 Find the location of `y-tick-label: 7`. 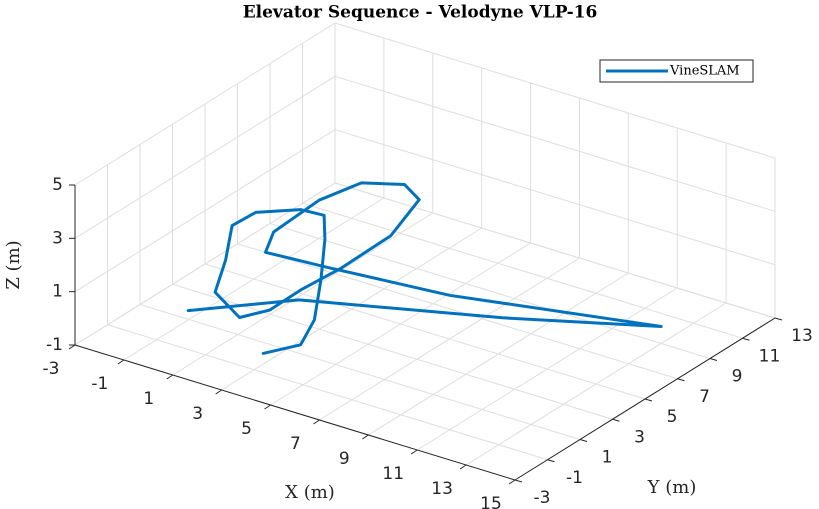

y-tick-label: 7 is located at coordinates (704, 397).